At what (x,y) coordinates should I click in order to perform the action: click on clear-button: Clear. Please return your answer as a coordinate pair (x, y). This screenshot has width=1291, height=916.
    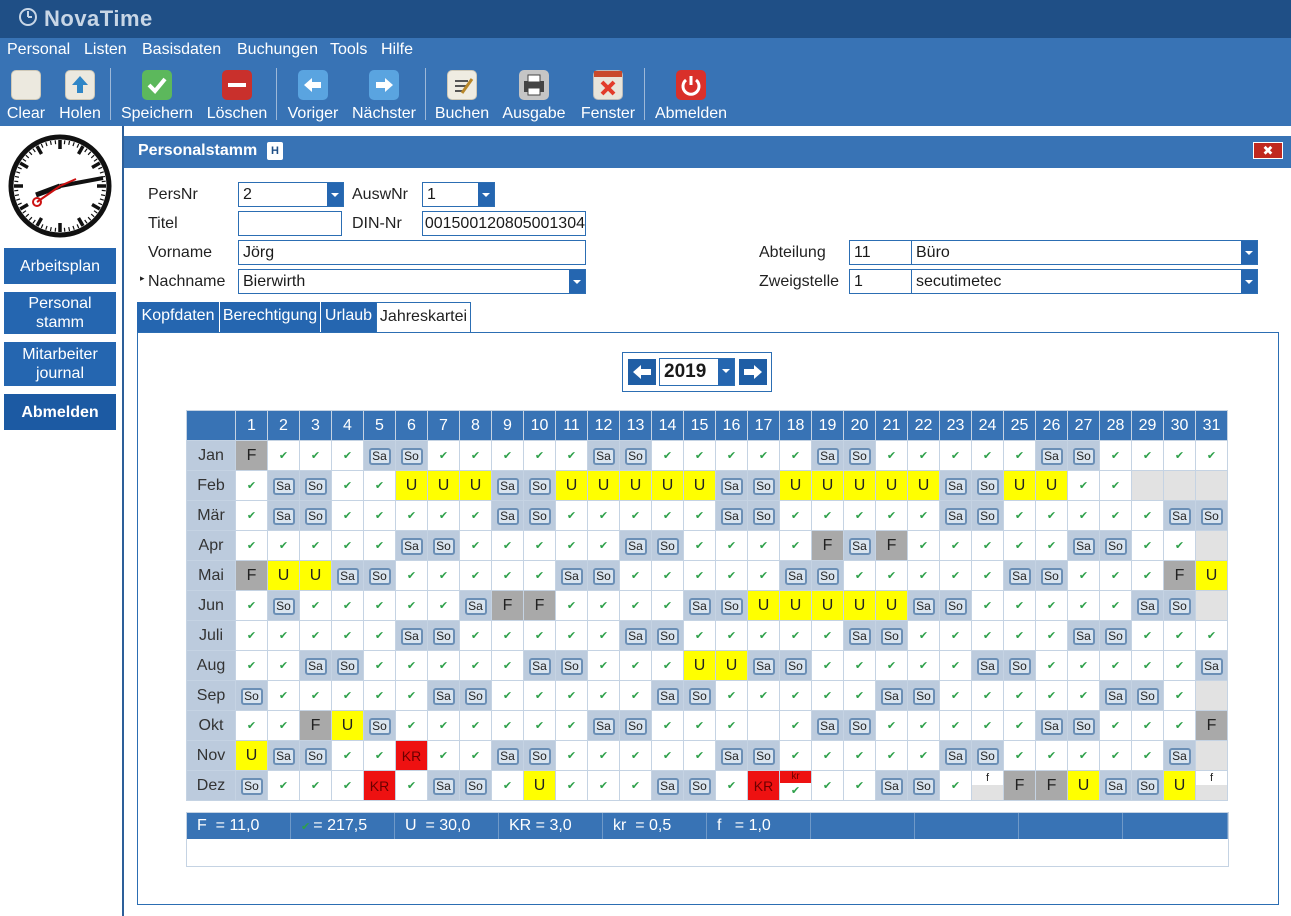
    Looking at the image, I should click on (26, 95).